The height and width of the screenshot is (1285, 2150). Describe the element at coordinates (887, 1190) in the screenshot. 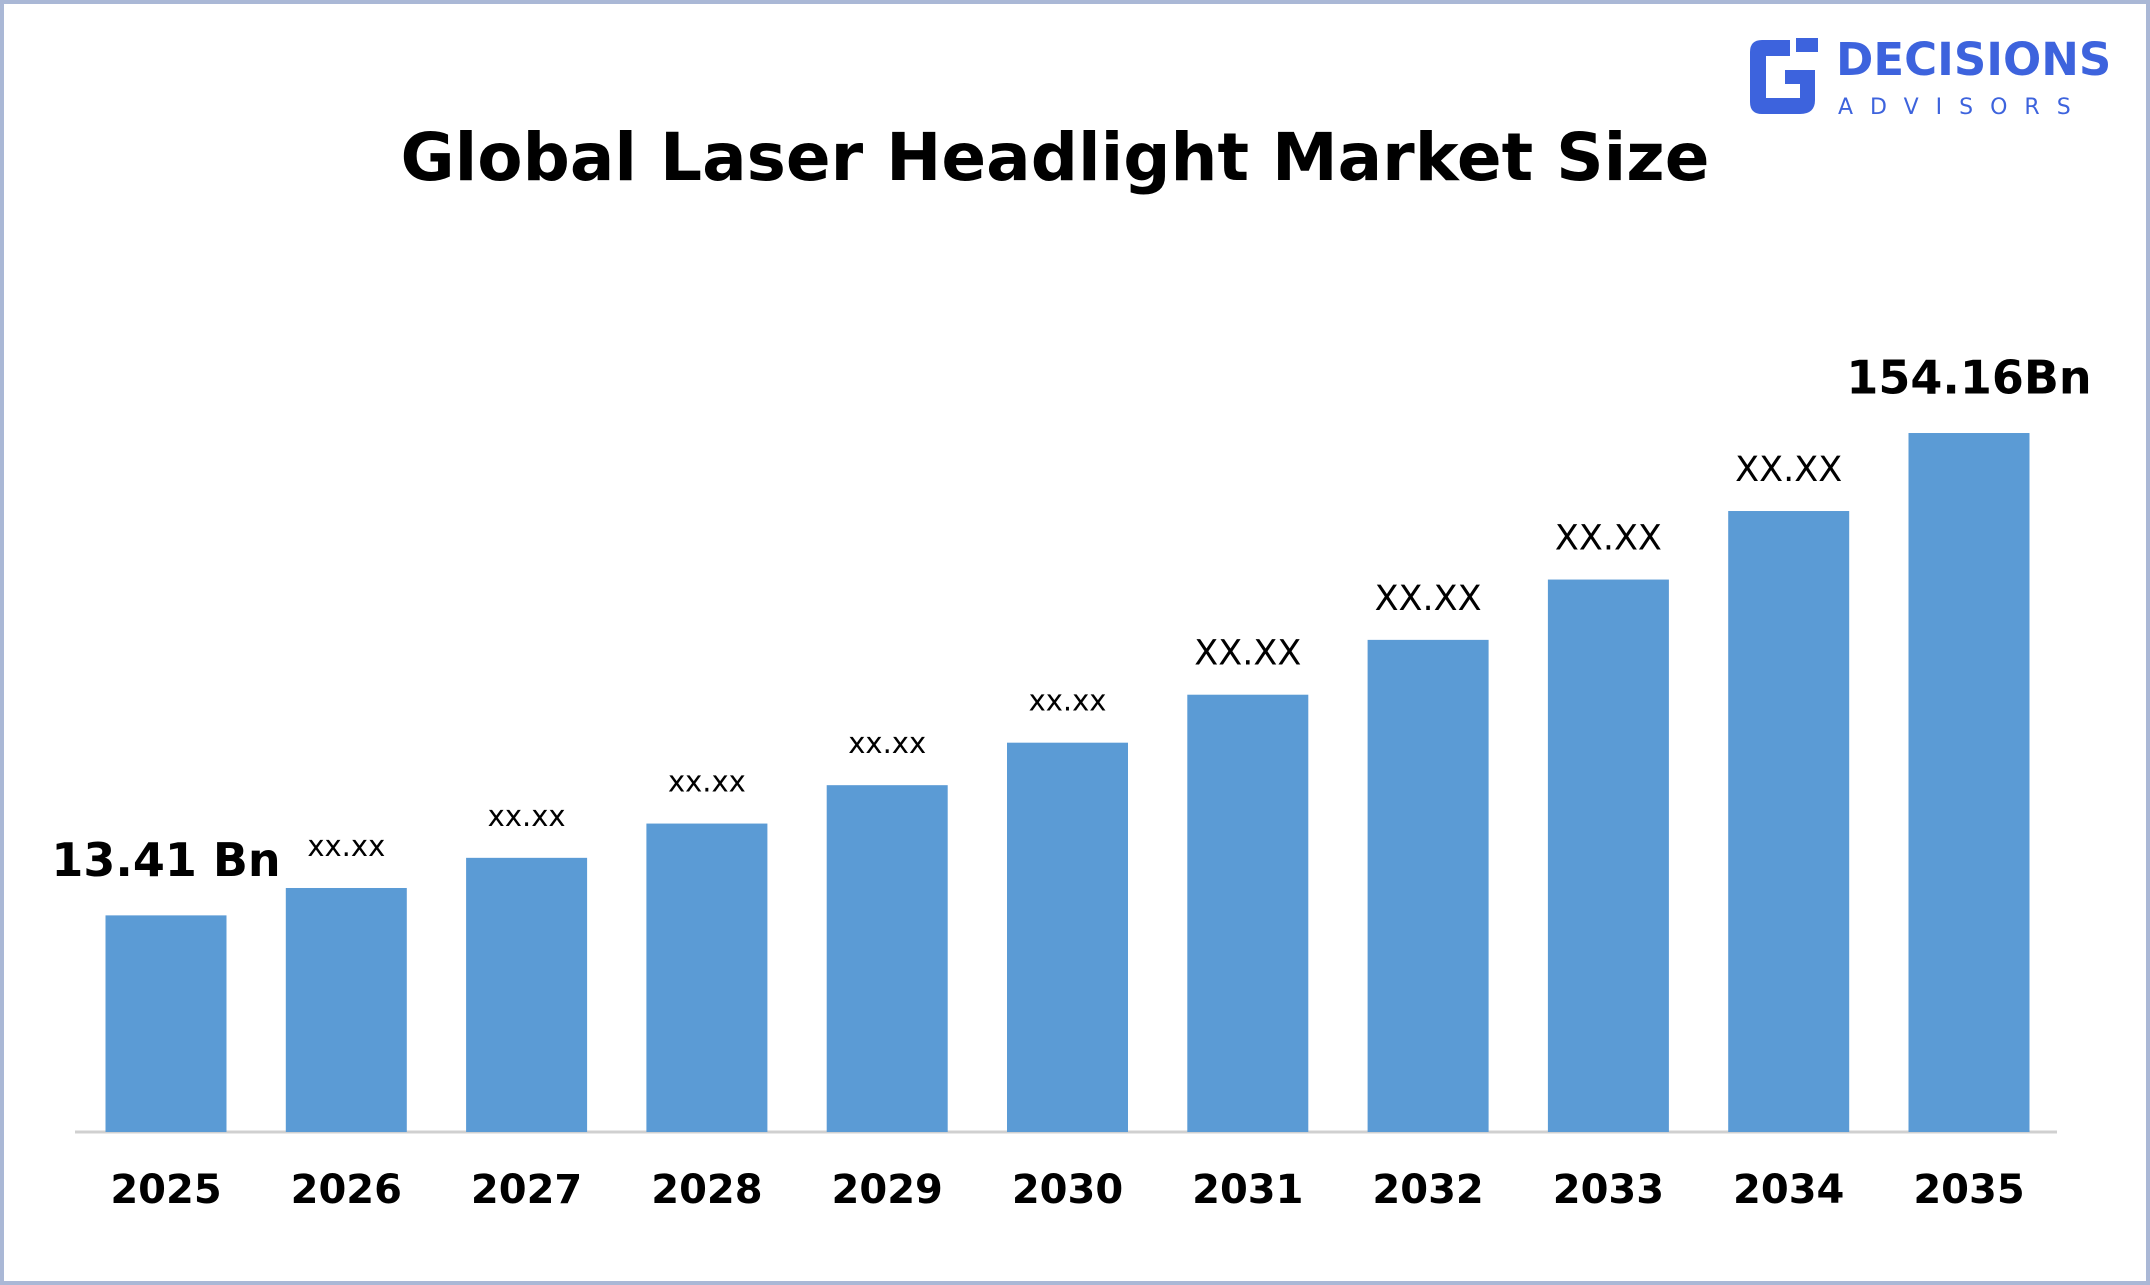

I see `x-tick-label: 2029` at that location.